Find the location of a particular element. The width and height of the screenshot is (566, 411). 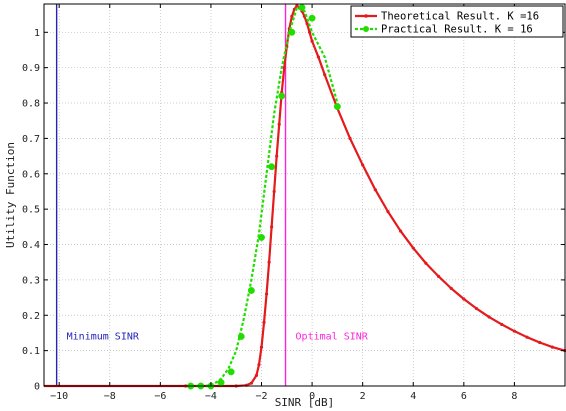

legend-box is located at coordinates (457, 21).